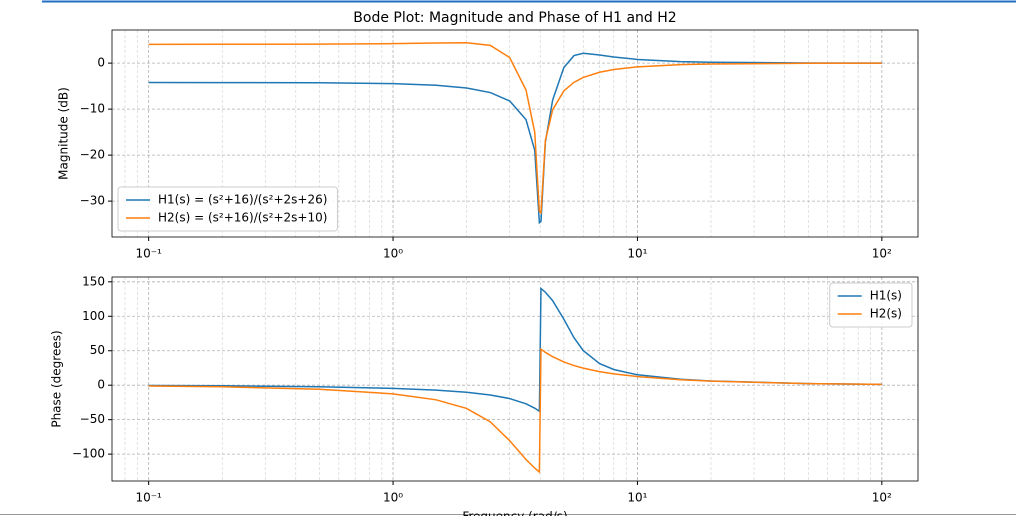  I want to click on legend-label: H2(s) = (s²+16)/(s²+2s+10), so click(242, 218).